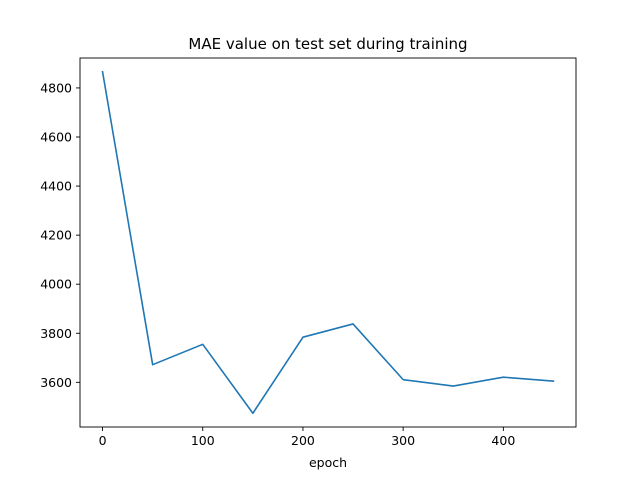 The image size is (640, 480). Describe the element at coordinates (327, 44) in the screenshot. I see `chart-title: MAE value on test set during training` at that location.